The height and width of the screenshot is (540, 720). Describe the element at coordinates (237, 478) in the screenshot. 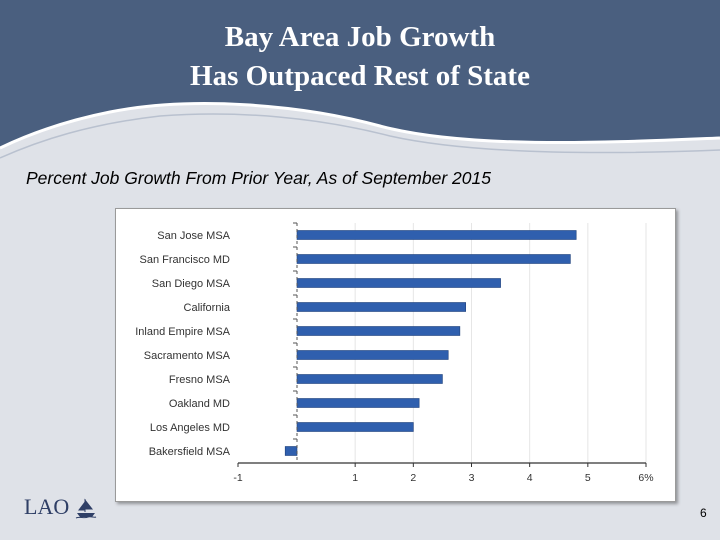

I see `x-tick-label-0: -1` at that location.